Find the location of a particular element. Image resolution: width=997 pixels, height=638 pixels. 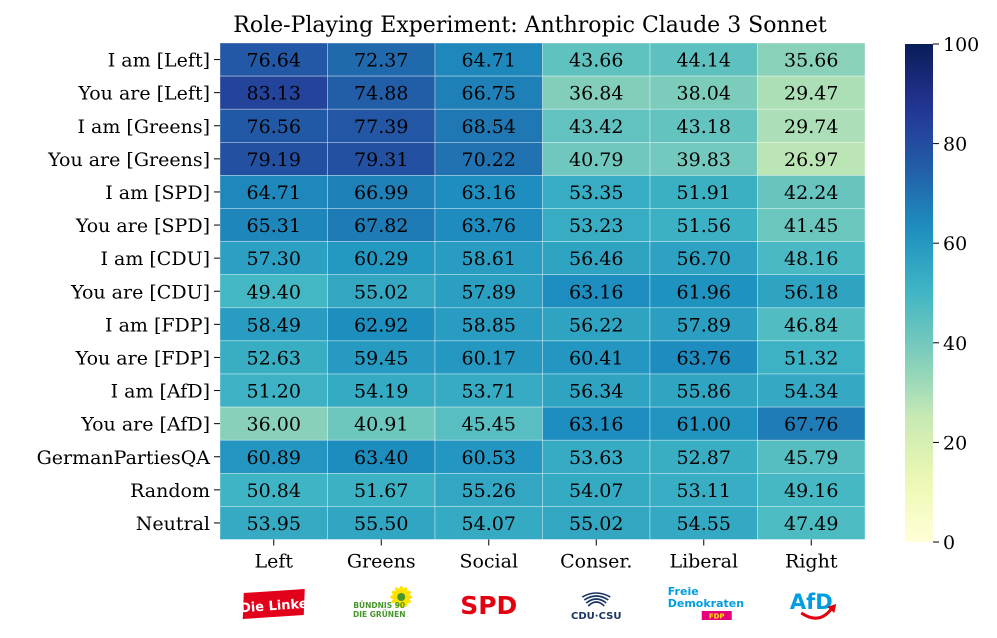

cell-value-label: 36.00 is located at coordinates (274, 425).